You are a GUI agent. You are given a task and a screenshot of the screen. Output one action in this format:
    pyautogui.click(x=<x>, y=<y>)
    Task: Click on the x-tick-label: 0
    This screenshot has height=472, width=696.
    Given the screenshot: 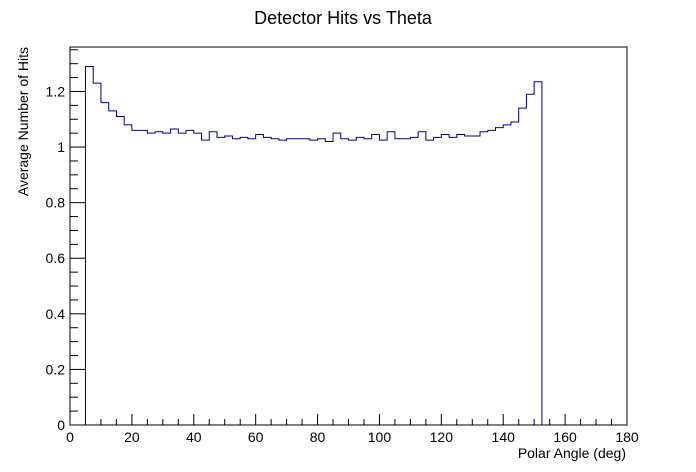 What is the action you would take?
    pyautogui.click(x=70, y=437)
    